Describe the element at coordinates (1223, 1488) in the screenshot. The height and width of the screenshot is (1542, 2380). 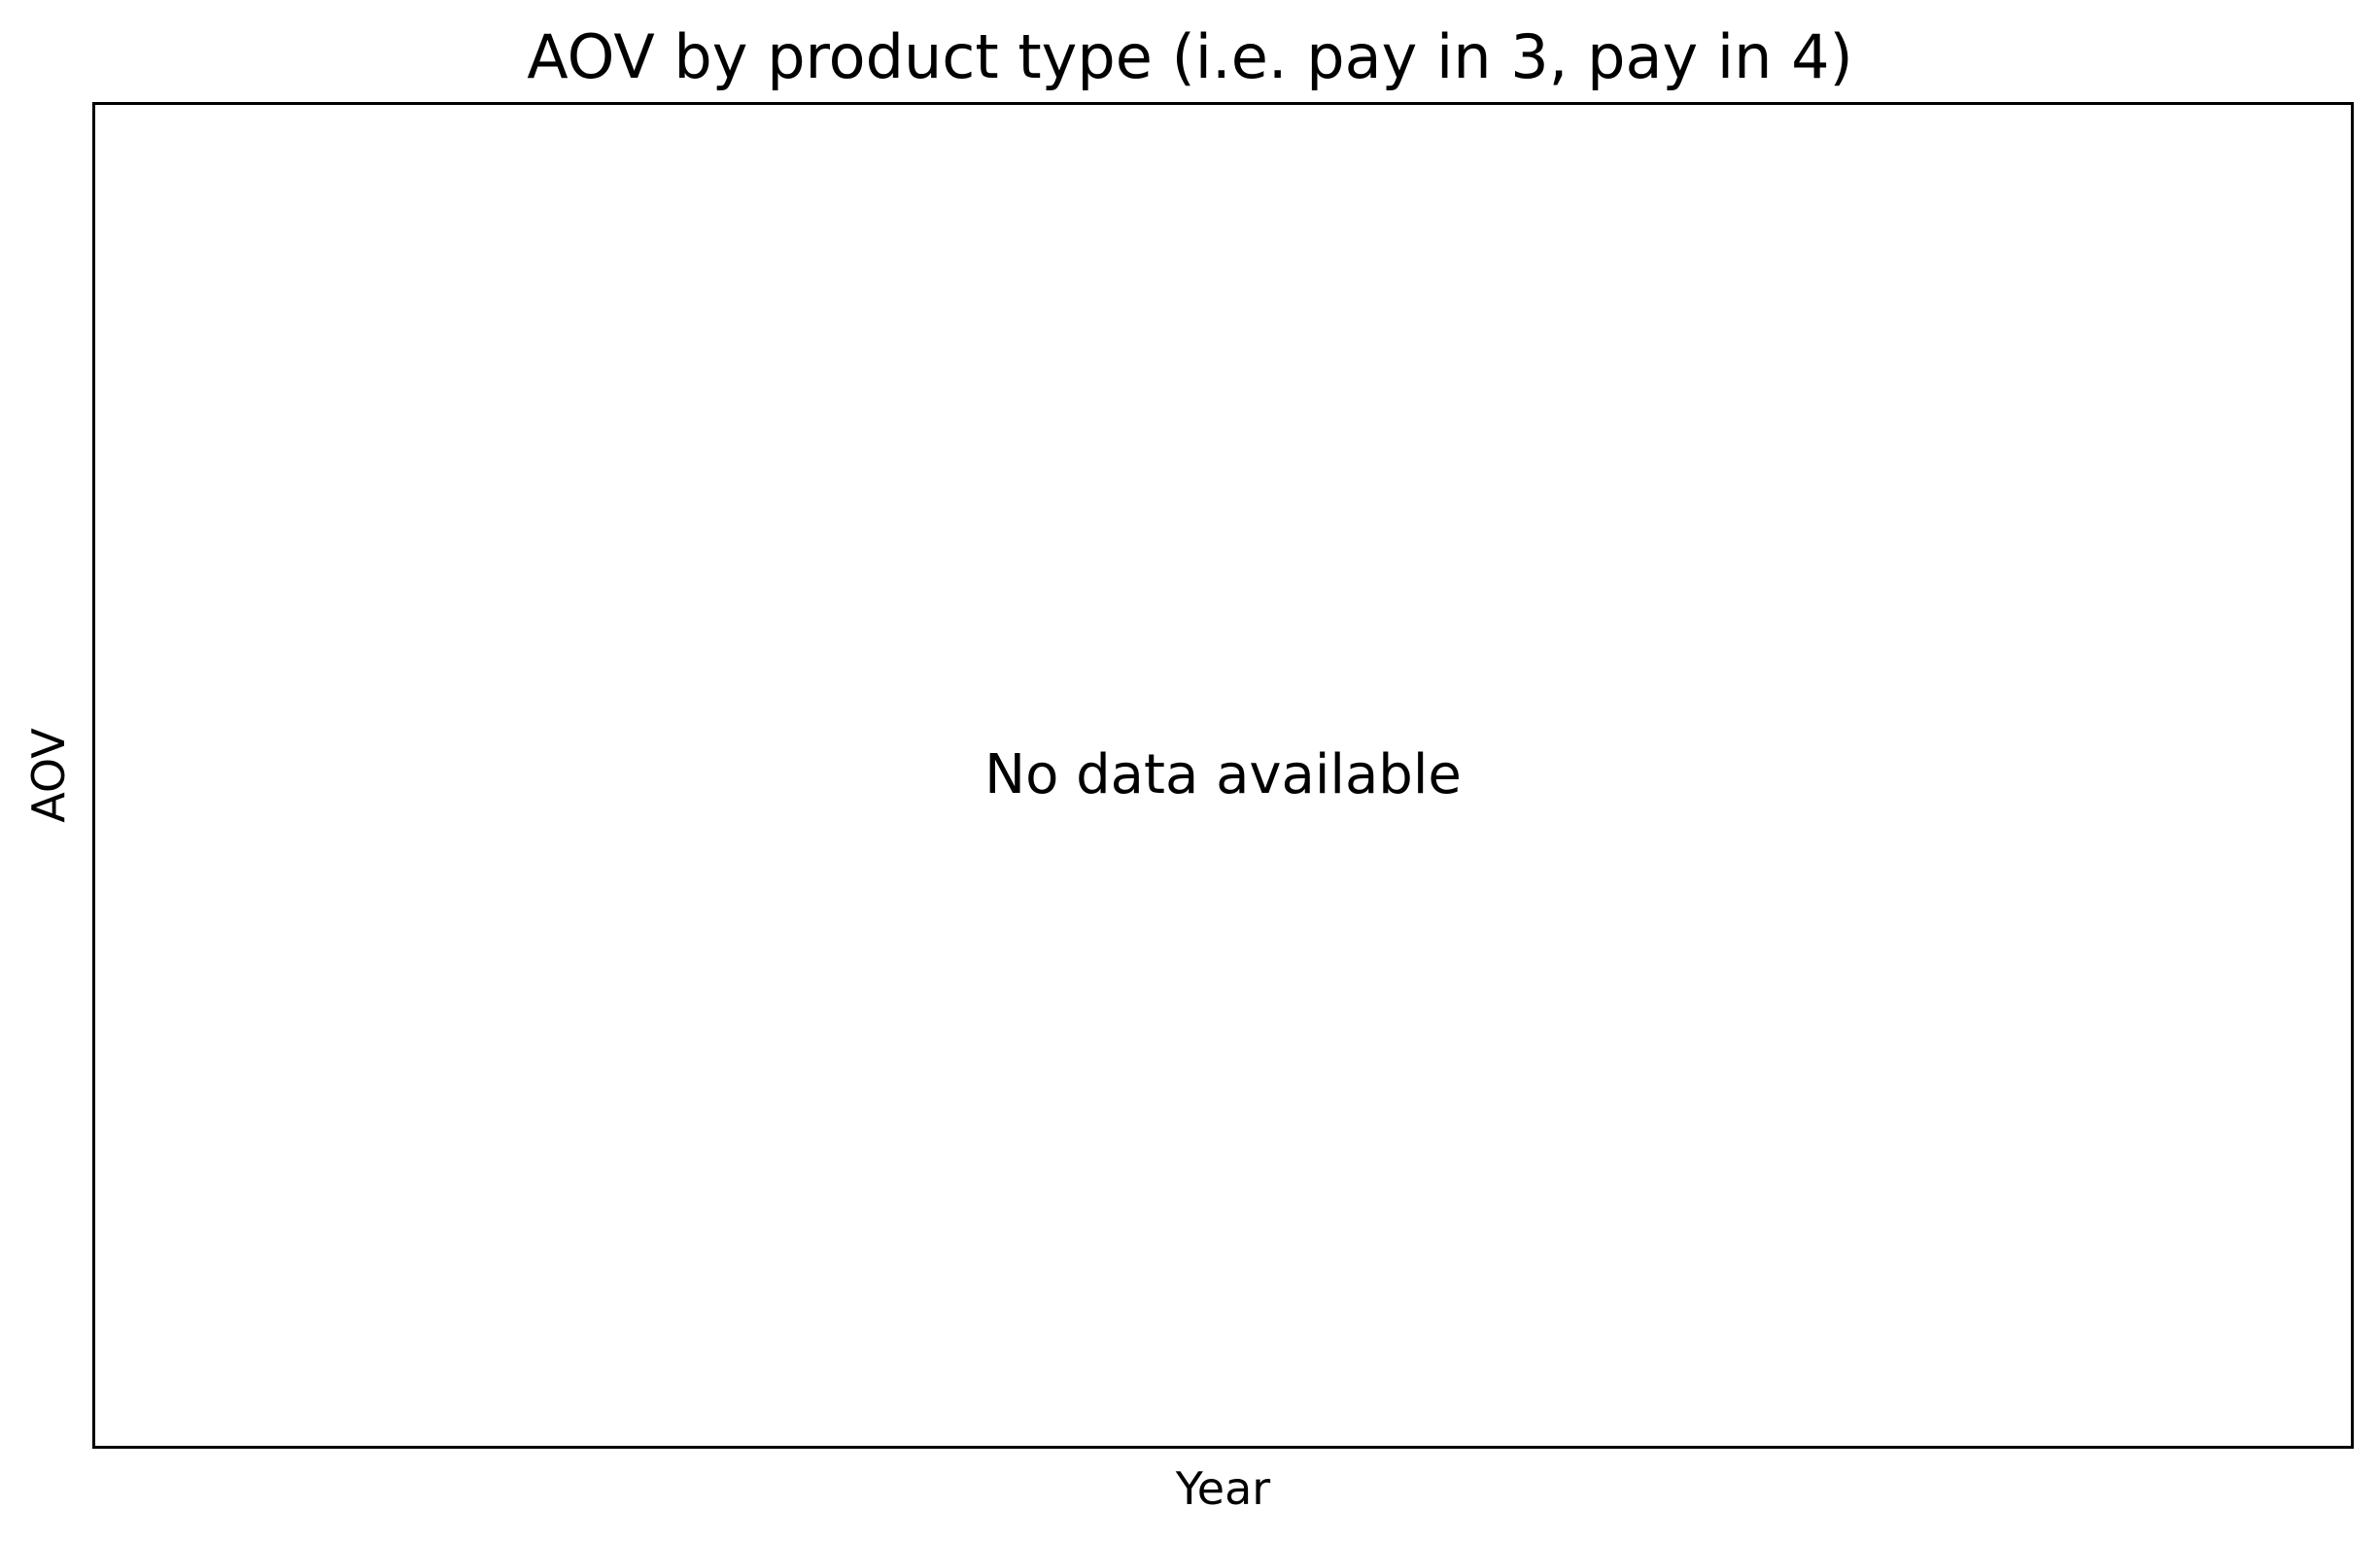
I see `x-axis-label: Year` at that location.